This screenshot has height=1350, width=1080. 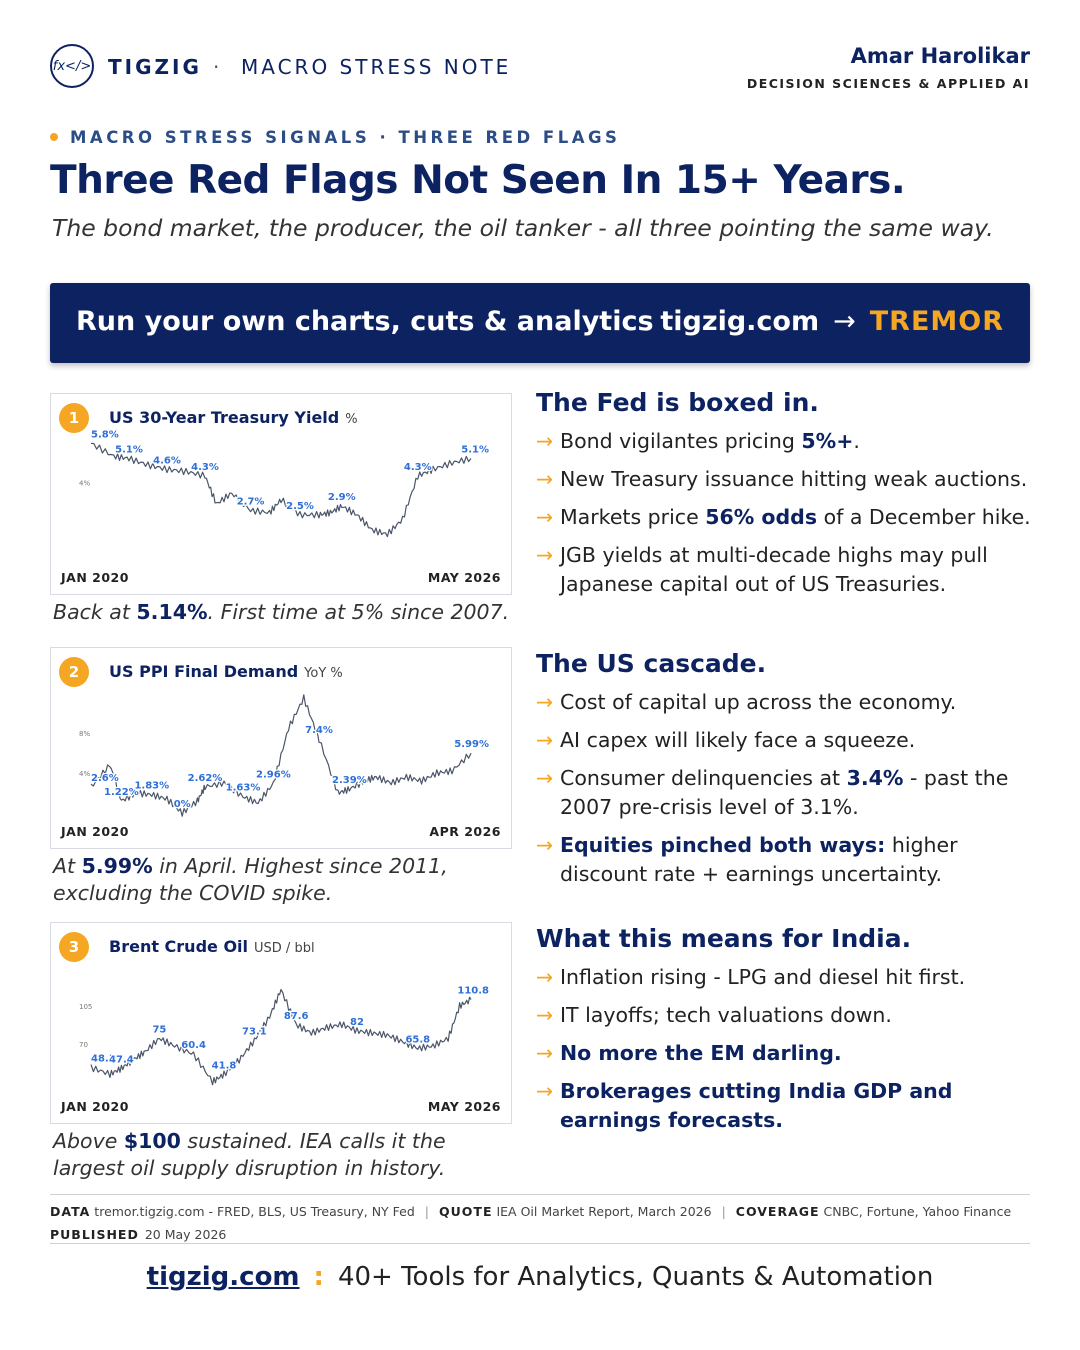 I want to click on banner-tool: TREMOR, so click(x=936, y=321).